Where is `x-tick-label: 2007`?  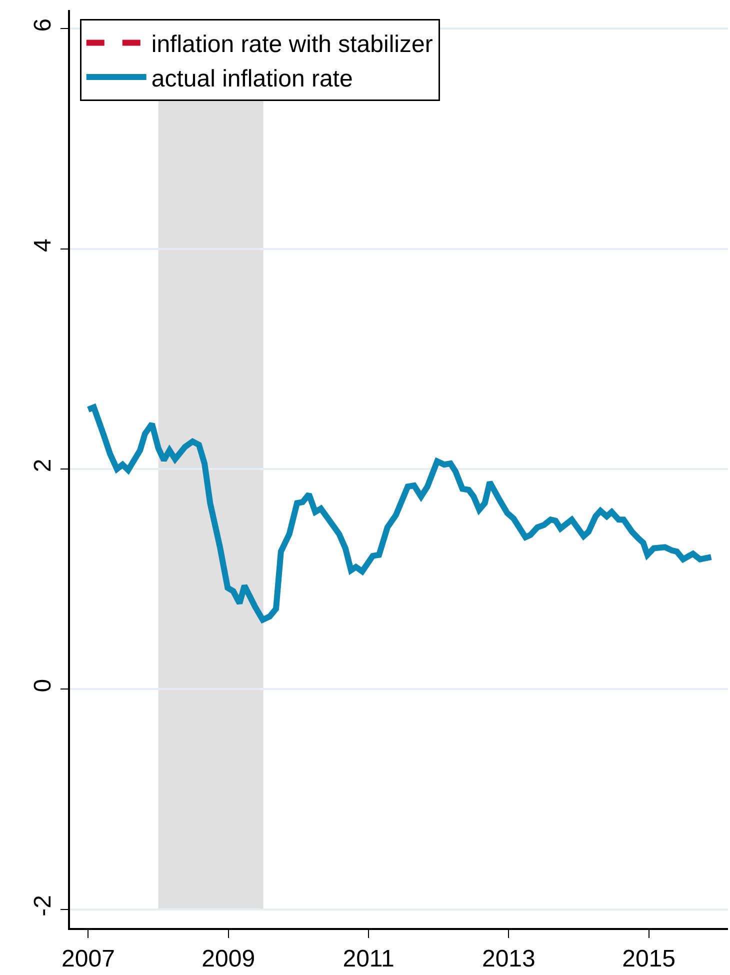
x-tick-label: 2007 is located at coordinates (88, 959).